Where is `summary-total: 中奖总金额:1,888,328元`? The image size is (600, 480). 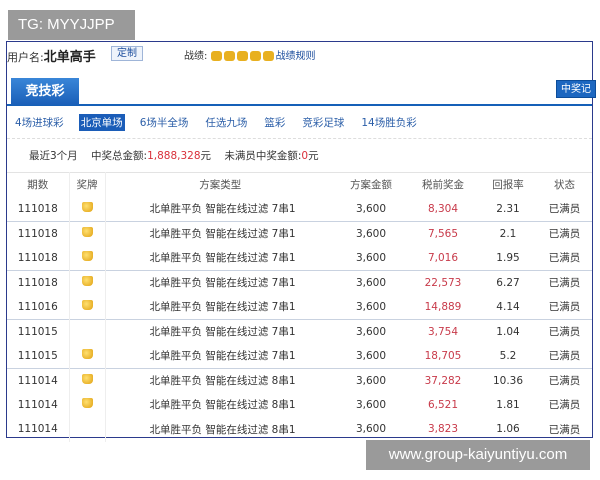 summary-total: 中奖总金额:1,888,328元 is located at coordinates (151, 156).